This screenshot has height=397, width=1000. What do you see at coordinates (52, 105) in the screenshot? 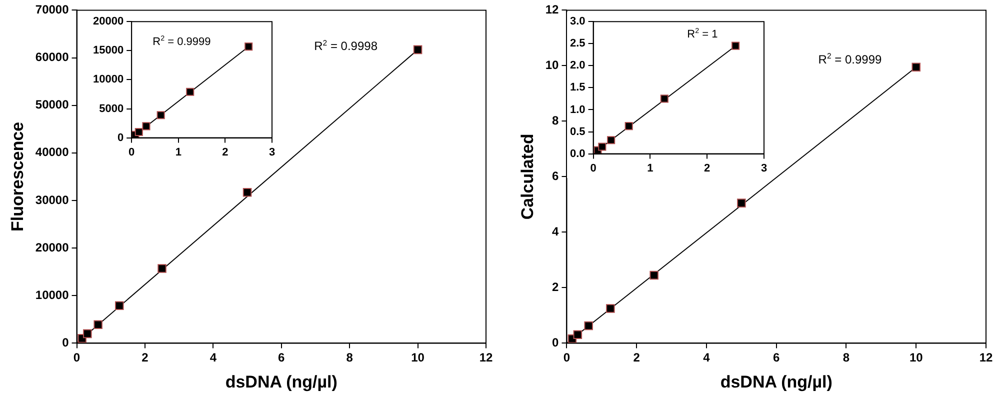
I see `y-tick-label: 50000` at bounding box center [52, 105].